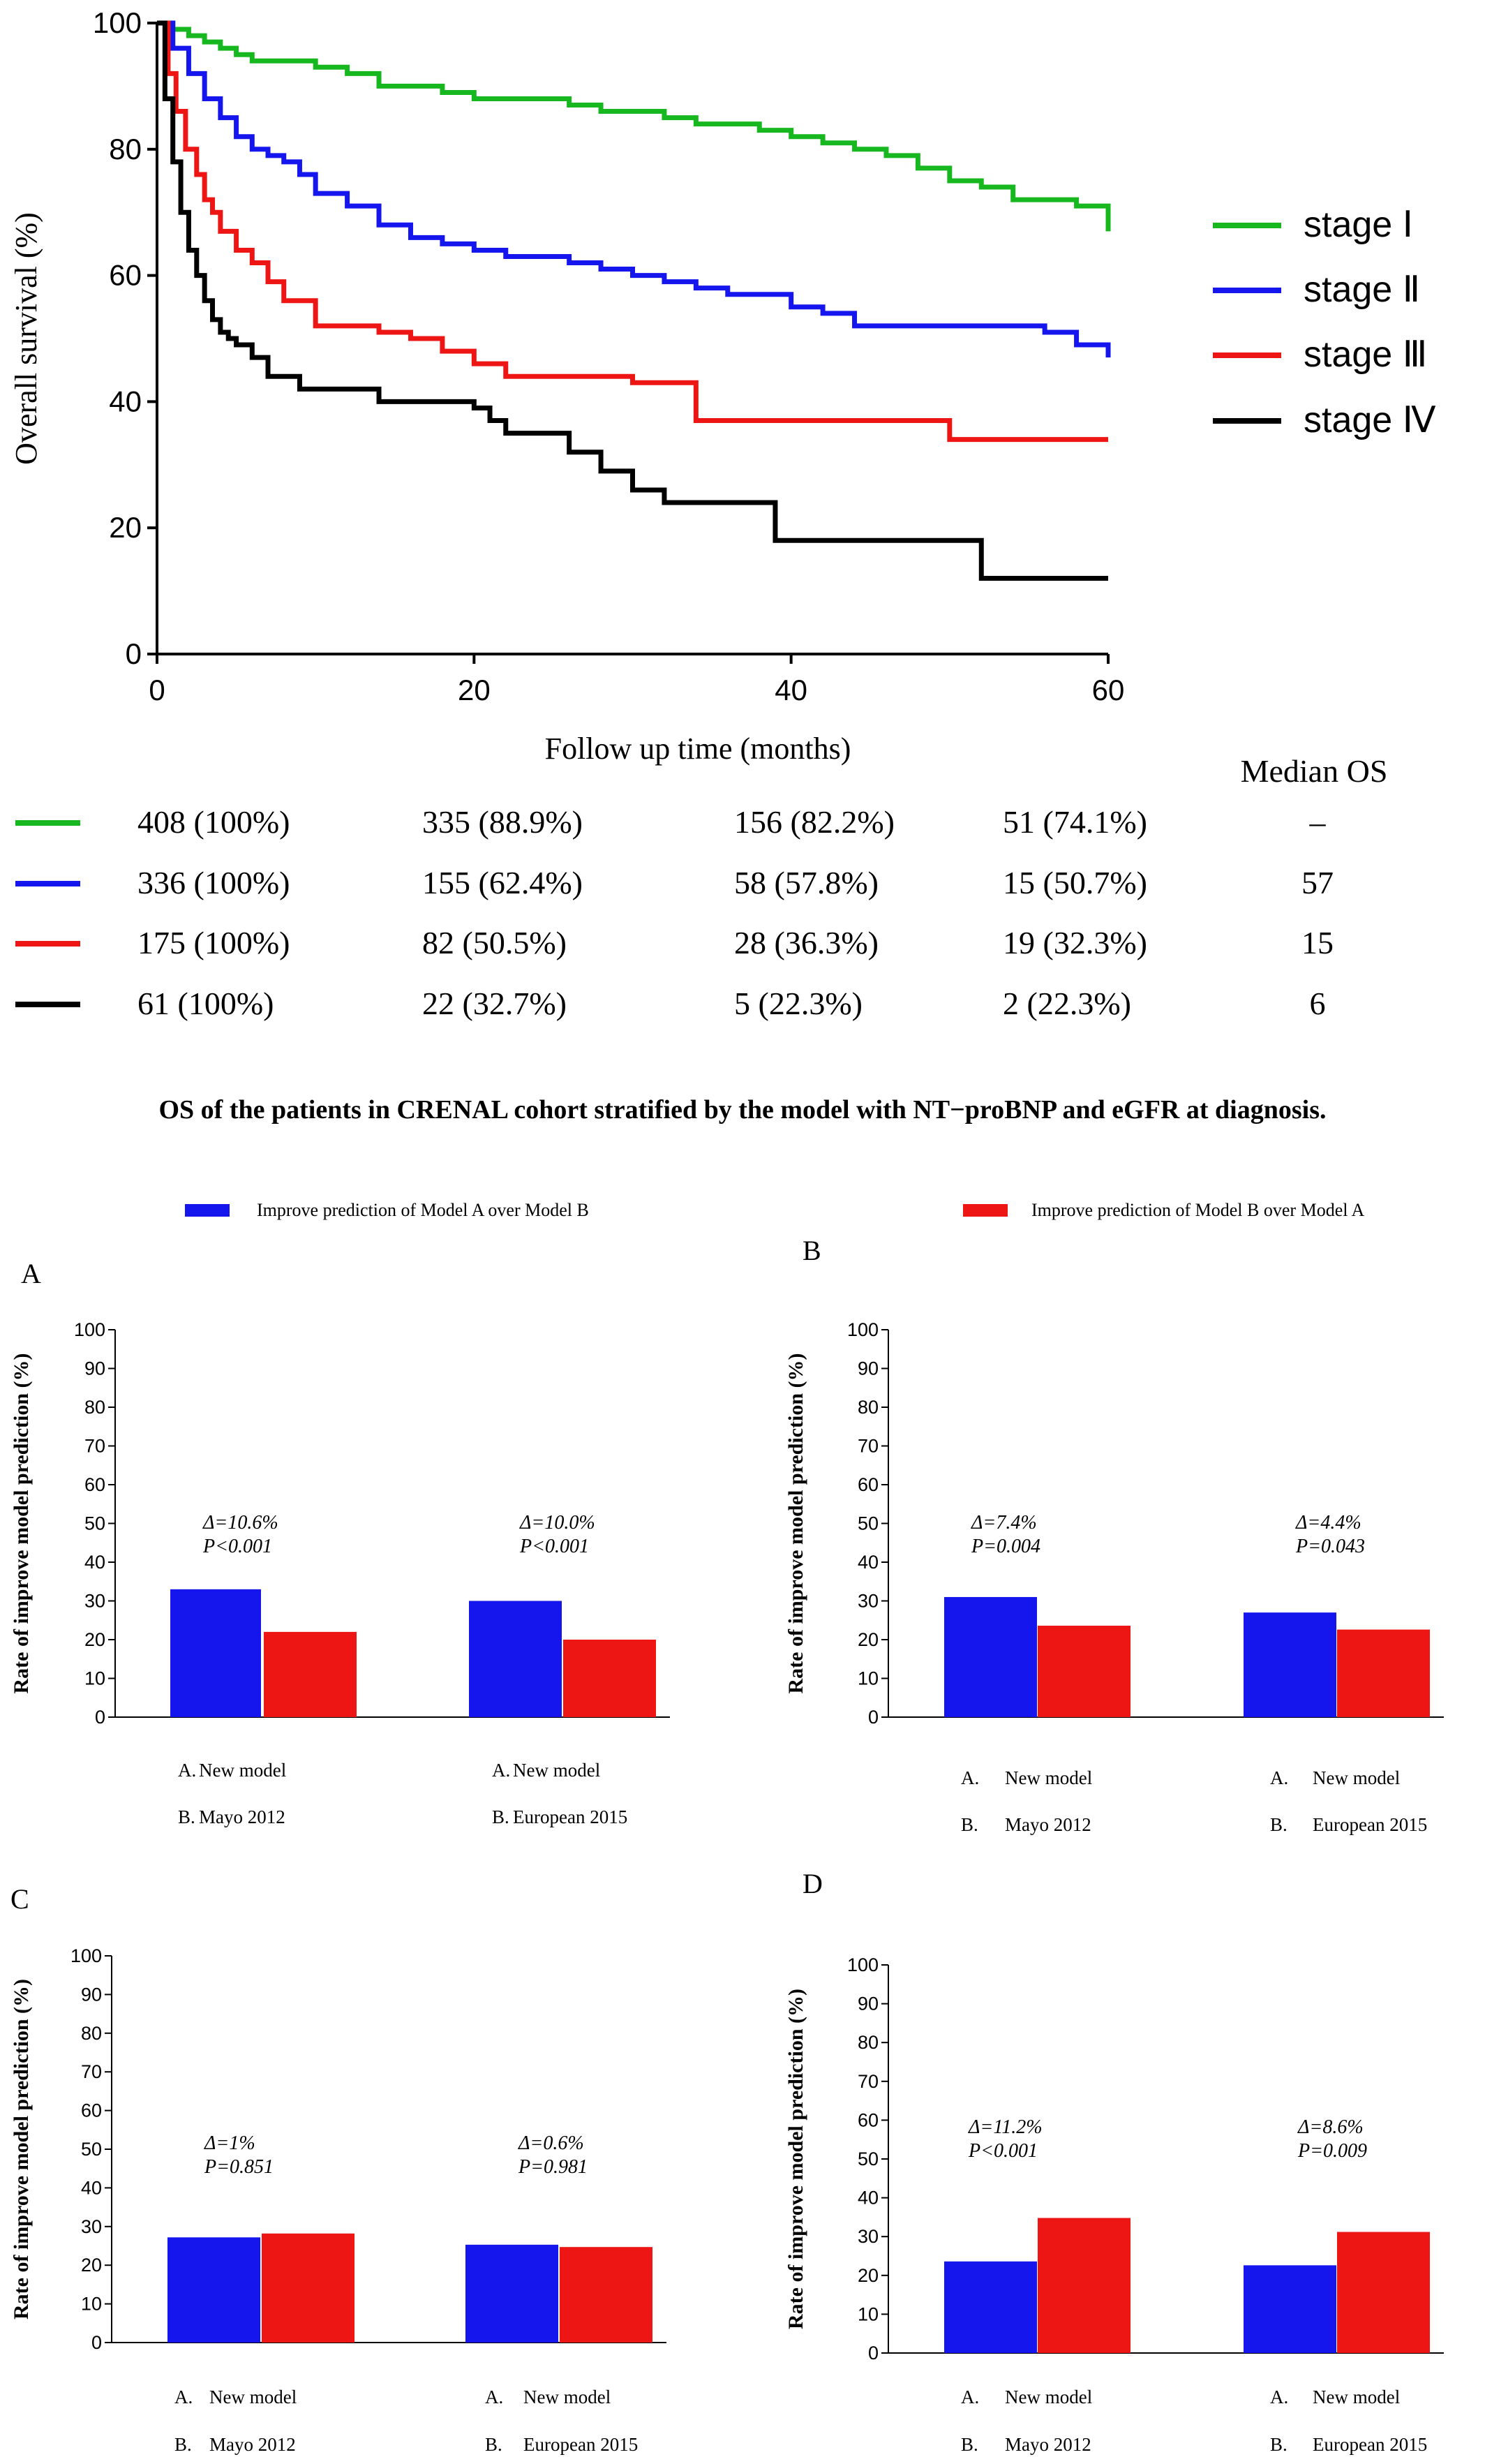  I want to click on km-x-tick-label: 60, so click(1108, 690).